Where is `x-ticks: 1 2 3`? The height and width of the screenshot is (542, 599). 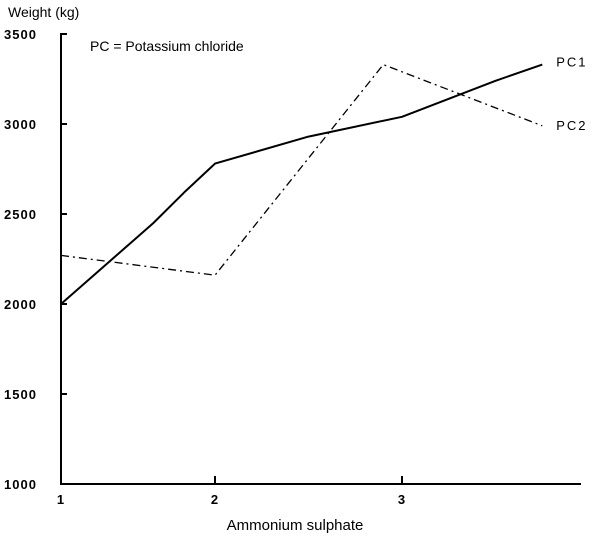 x-ticks: 1 2 3 is located at coordinates (231, 491).